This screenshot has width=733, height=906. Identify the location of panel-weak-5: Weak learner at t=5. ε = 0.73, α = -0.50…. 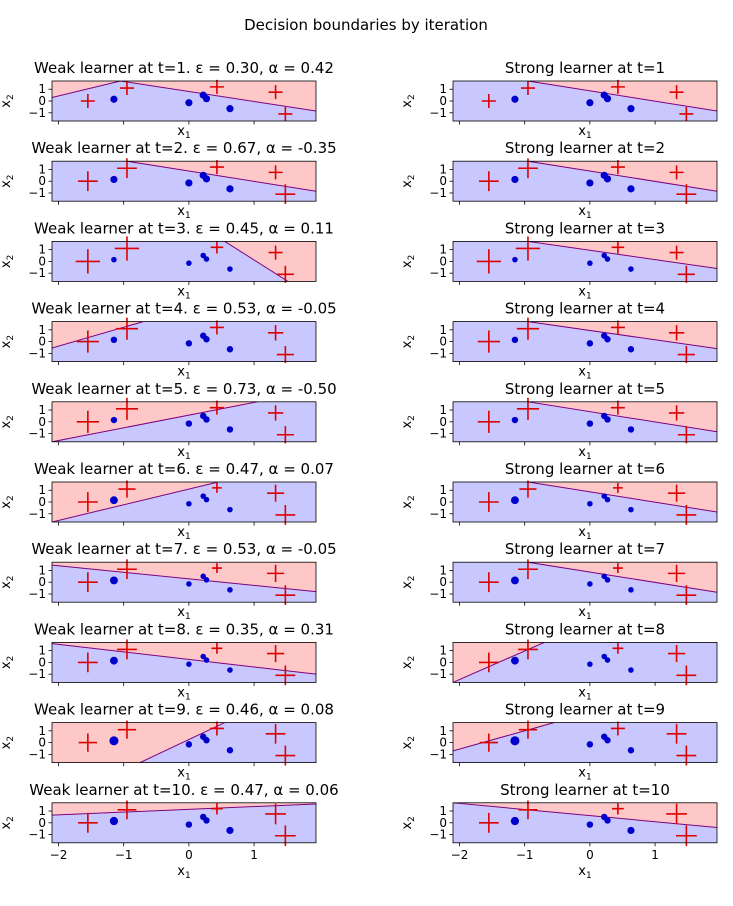
(168, 421).